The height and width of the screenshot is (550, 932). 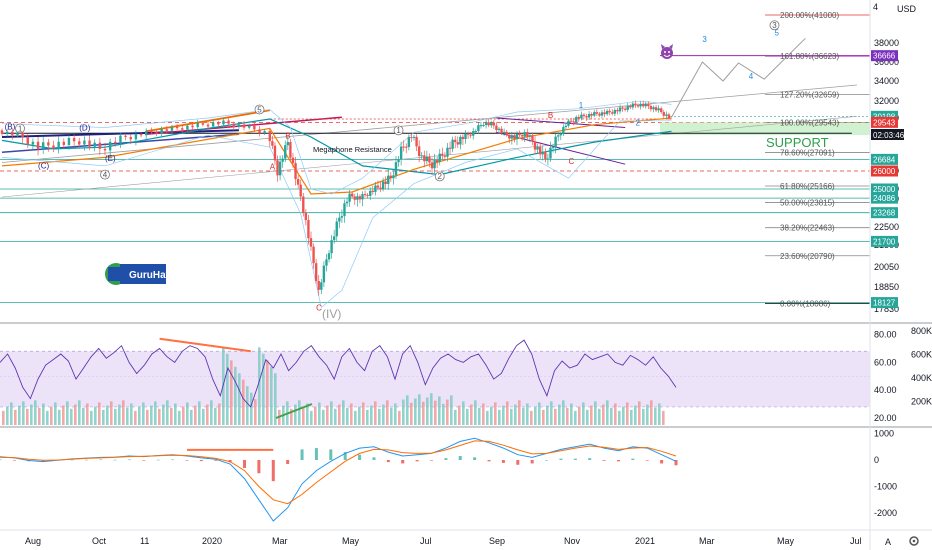 I want to click on corner-label-top: 4, so click(x=875, y=7).